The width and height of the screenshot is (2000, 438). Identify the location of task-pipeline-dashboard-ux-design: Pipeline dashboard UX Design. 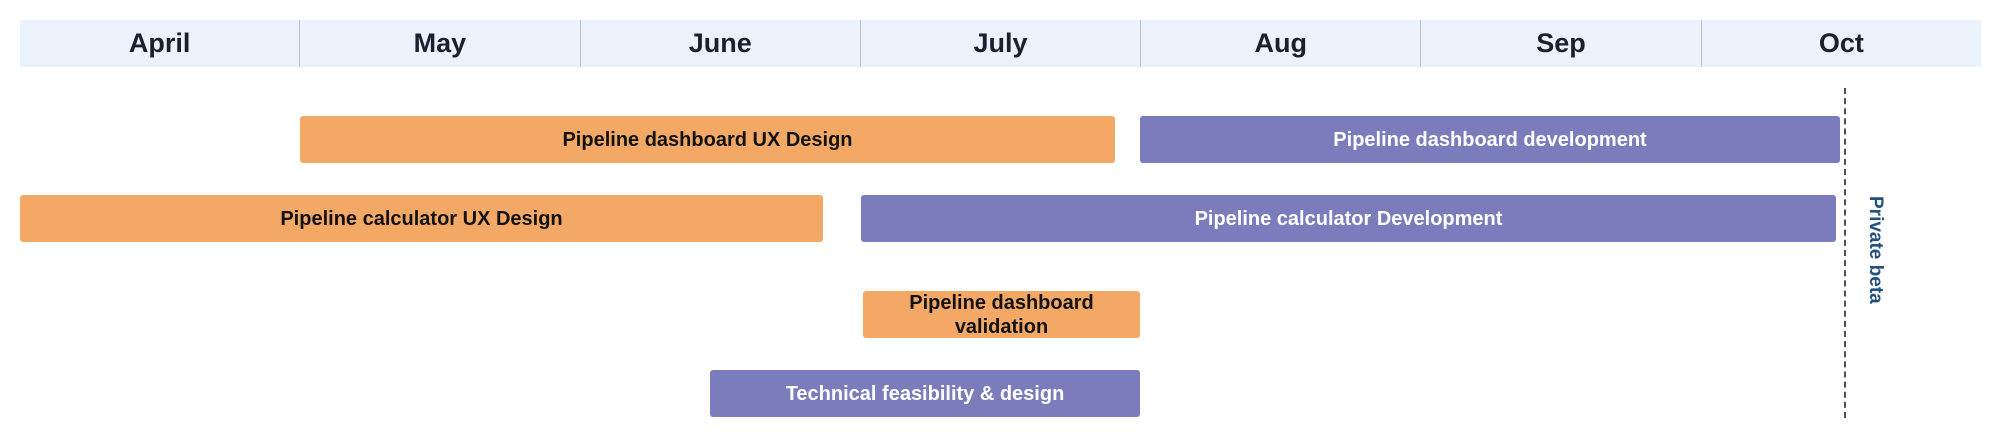
(707, 139).